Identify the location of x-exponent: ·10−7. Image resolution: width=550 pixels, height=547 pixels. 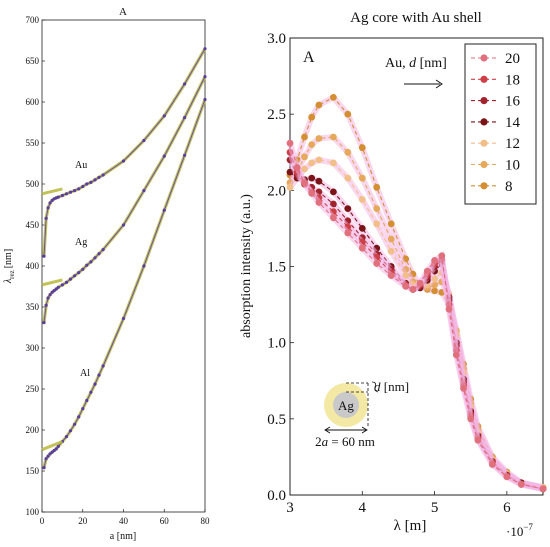
(519, 530).